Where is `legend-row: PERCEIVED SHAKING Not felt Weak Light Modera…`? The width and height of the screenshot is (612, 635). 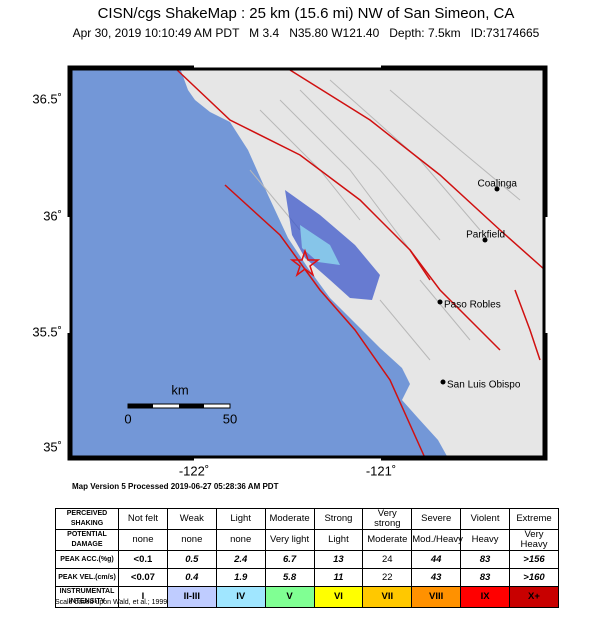 legend-row: PERCEIVED SHAKING Not felt Weak Light Modera… is located at coordinates (307, 519).